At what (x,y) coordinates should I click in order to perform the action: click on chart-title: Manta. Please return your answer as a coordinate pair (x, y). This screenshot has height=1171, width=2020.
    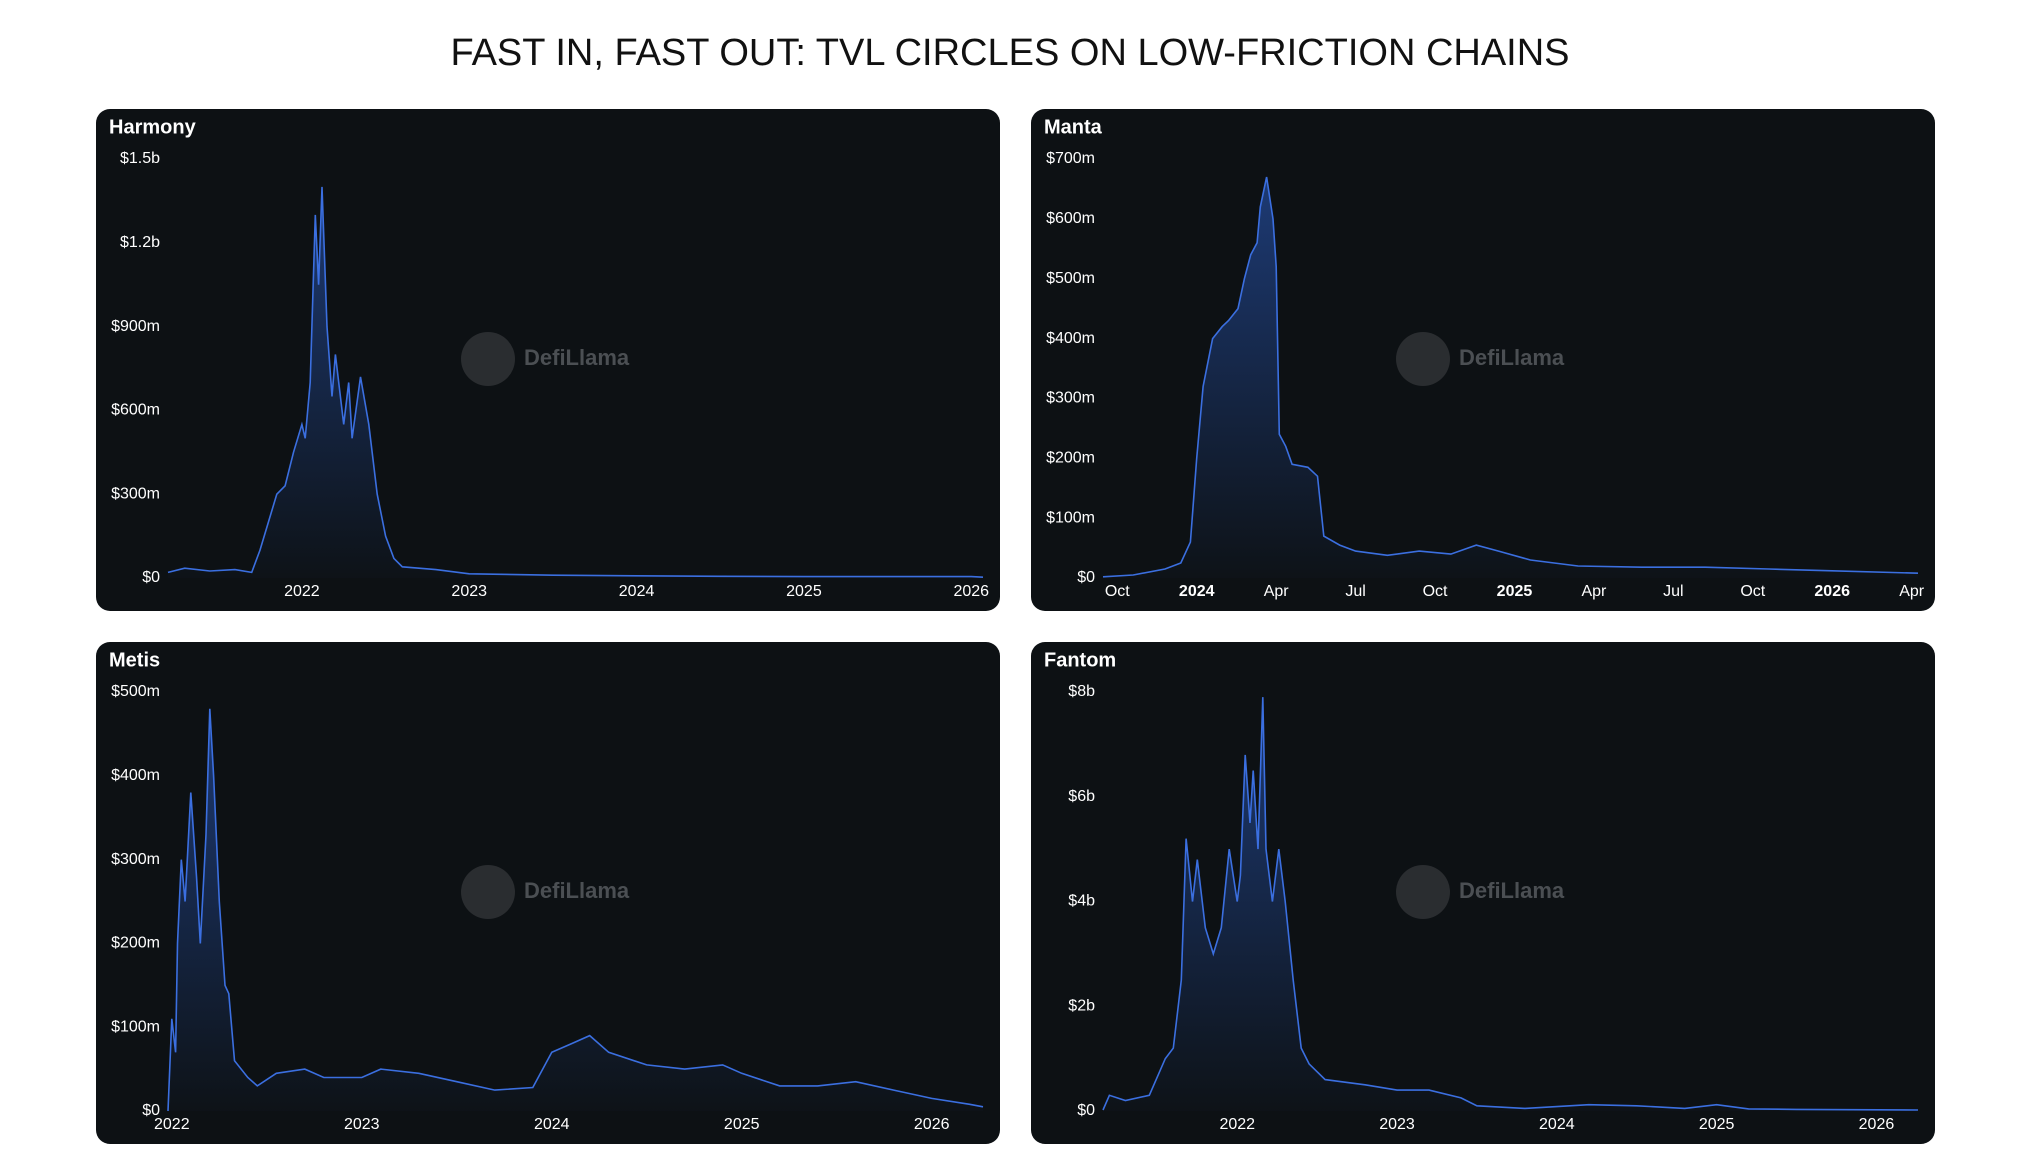
    Looking at the image, I should click on (1073, 127).